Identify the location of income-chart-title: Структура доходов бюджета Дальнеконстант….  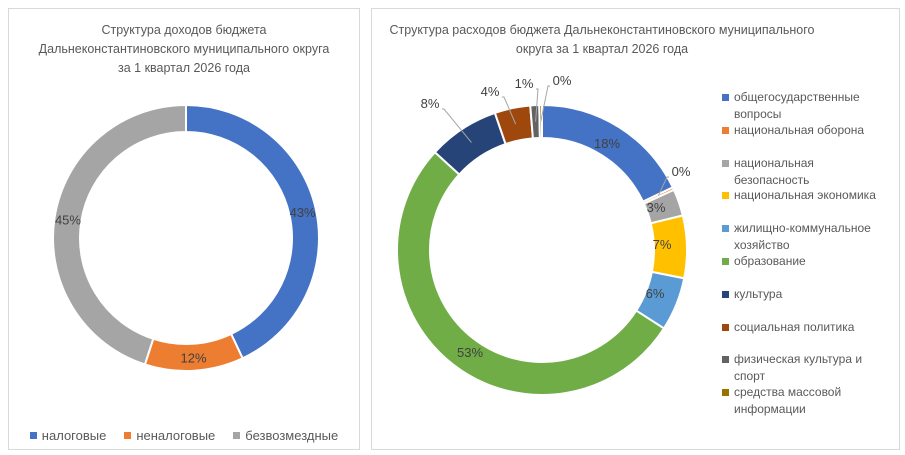
(184, 49).